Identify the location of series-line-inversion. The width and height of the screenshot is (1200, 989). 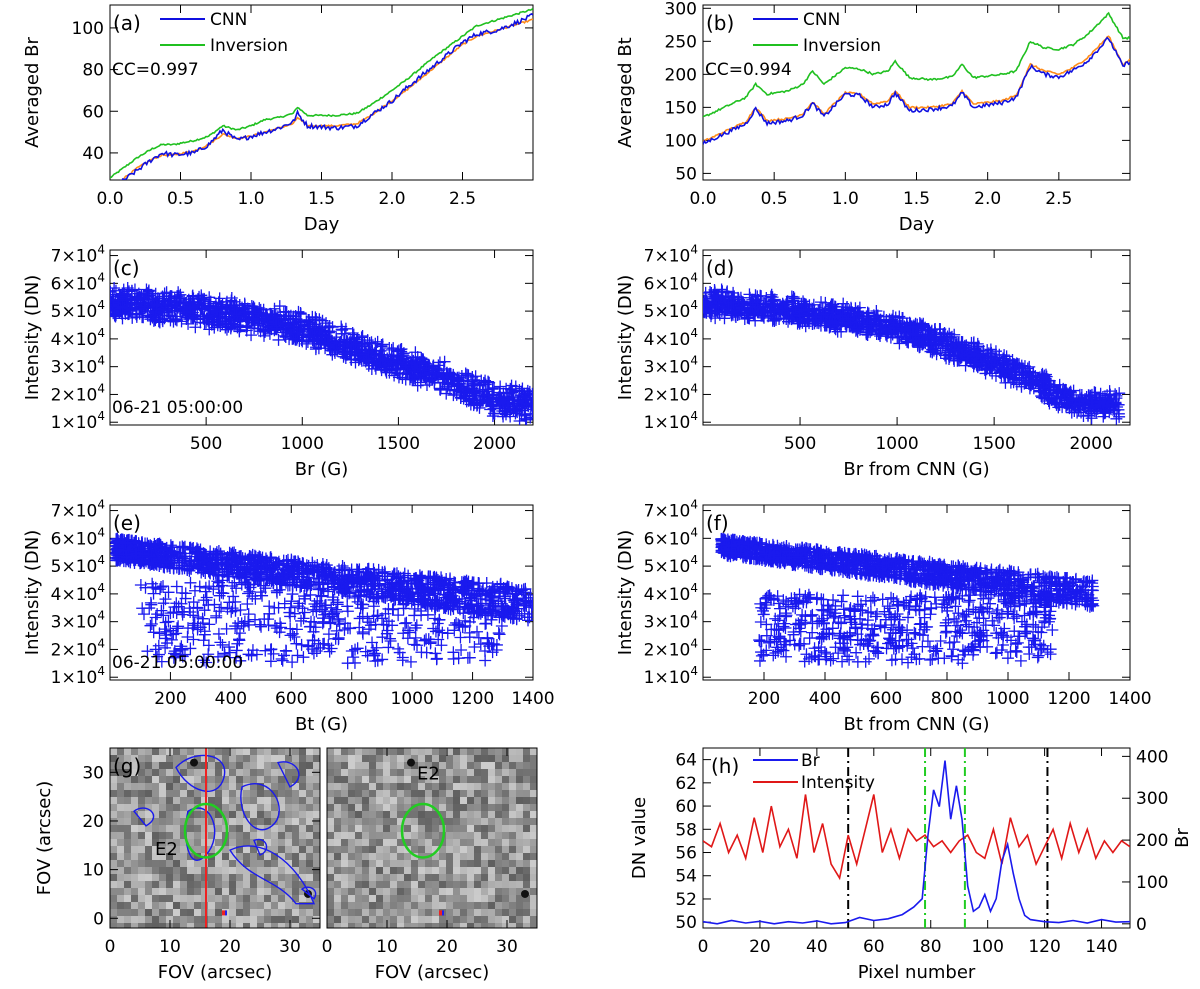
(321, 93).